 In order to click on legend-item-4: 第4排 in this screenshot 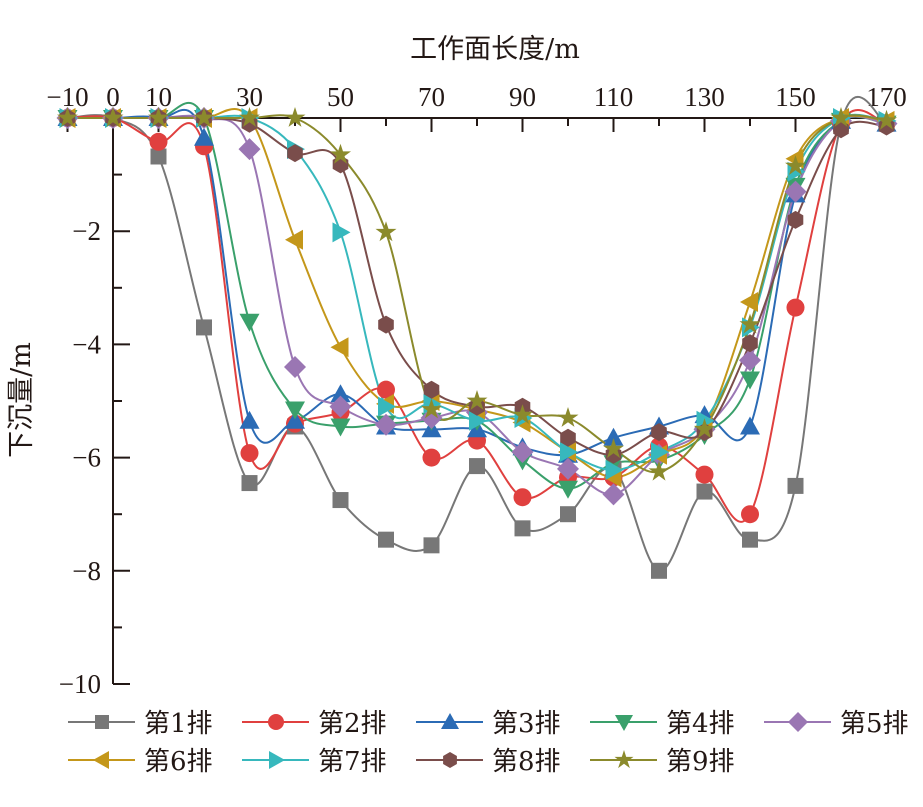, I will do `click(662, 724)`.